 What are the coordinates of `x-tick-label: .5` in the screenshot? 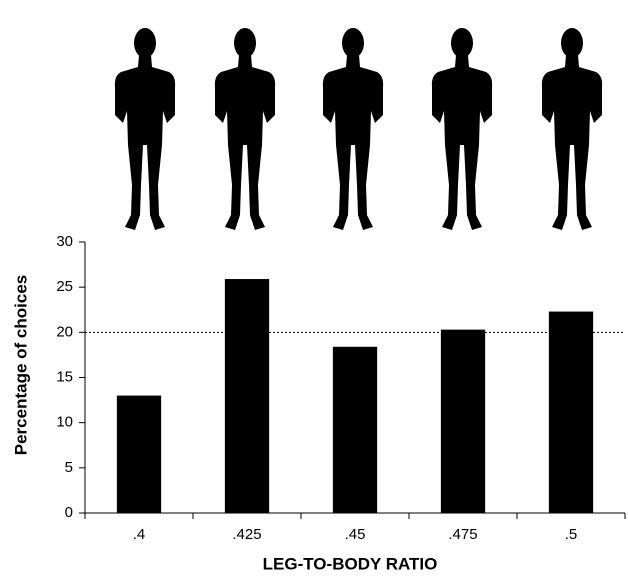 It's located at (571, 534).